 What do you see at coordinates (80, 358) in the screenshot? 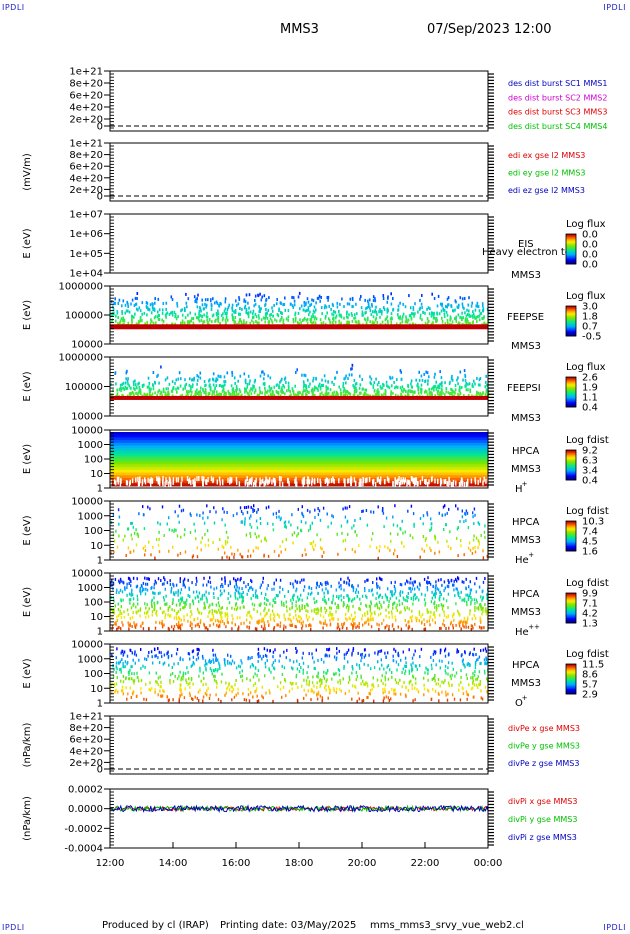
I see `ytick-label: 1000000` at bounding box center [80, 358].